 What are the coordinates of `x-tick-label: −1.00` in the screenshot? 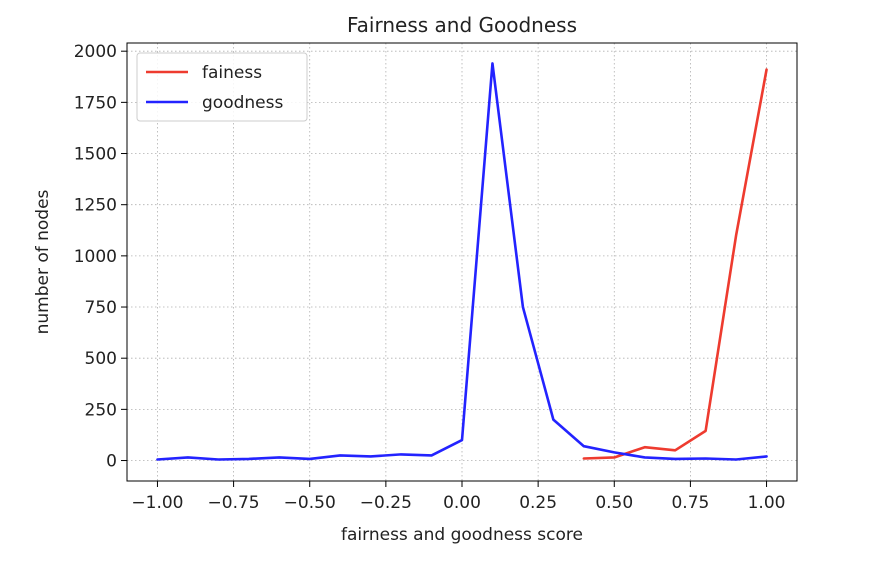 It's located at (157, 503).